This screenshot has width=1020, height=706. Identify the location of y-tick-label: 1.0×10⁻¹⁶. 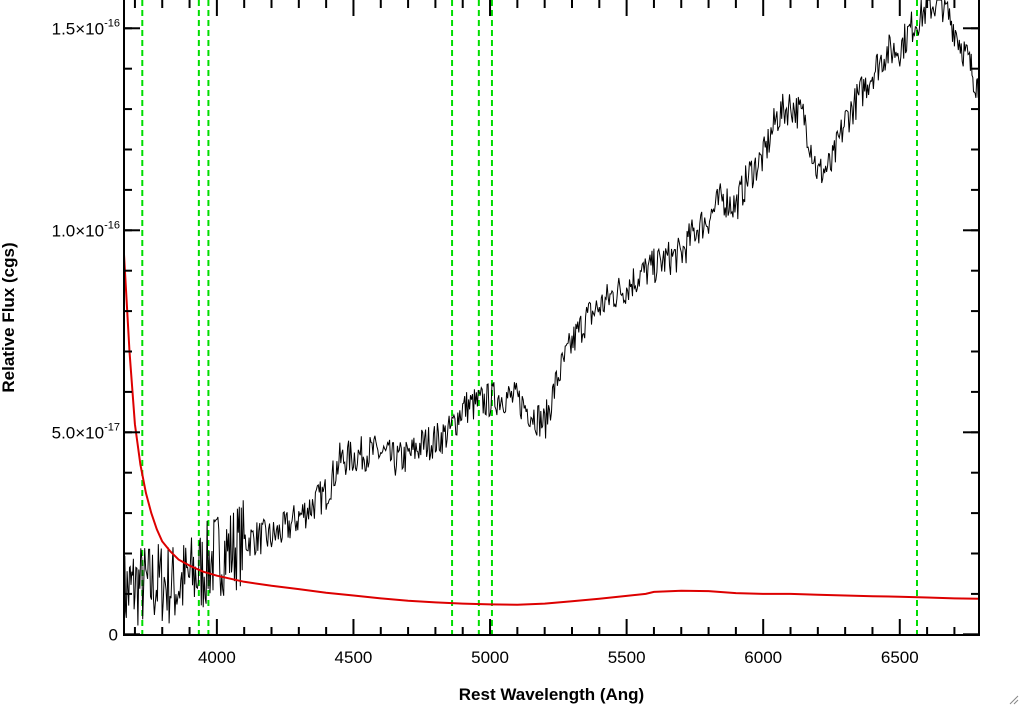
(86, 229).